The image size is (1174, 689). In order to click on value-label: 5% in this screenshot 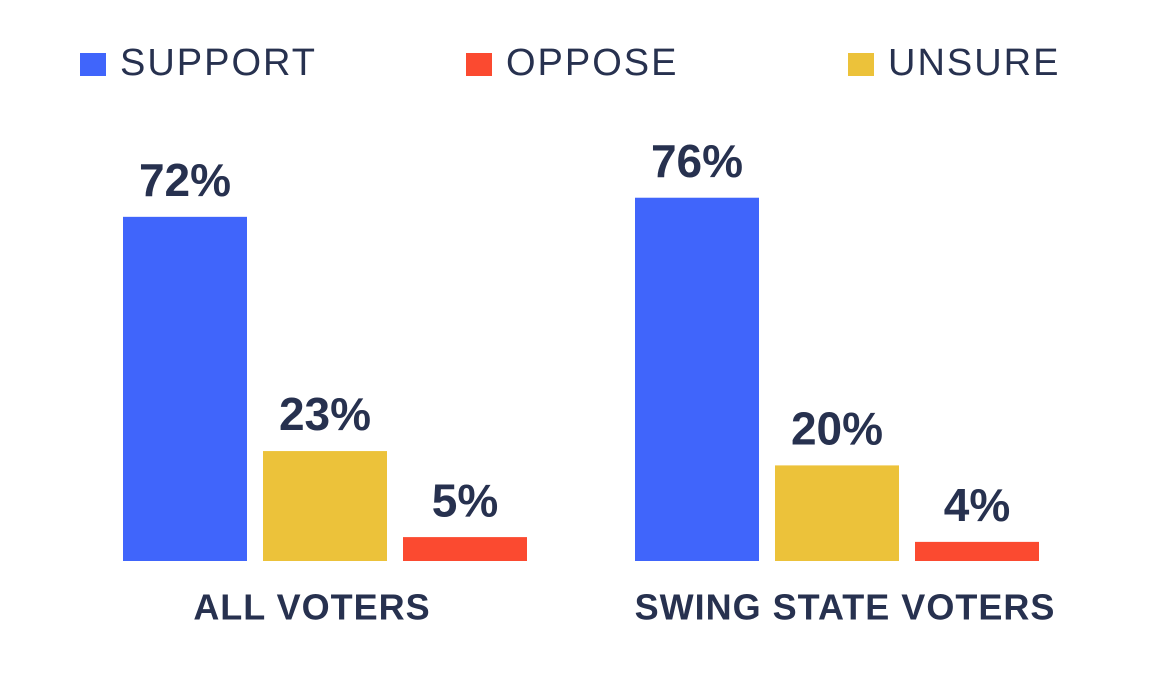, I will do `click(465, 500)`.